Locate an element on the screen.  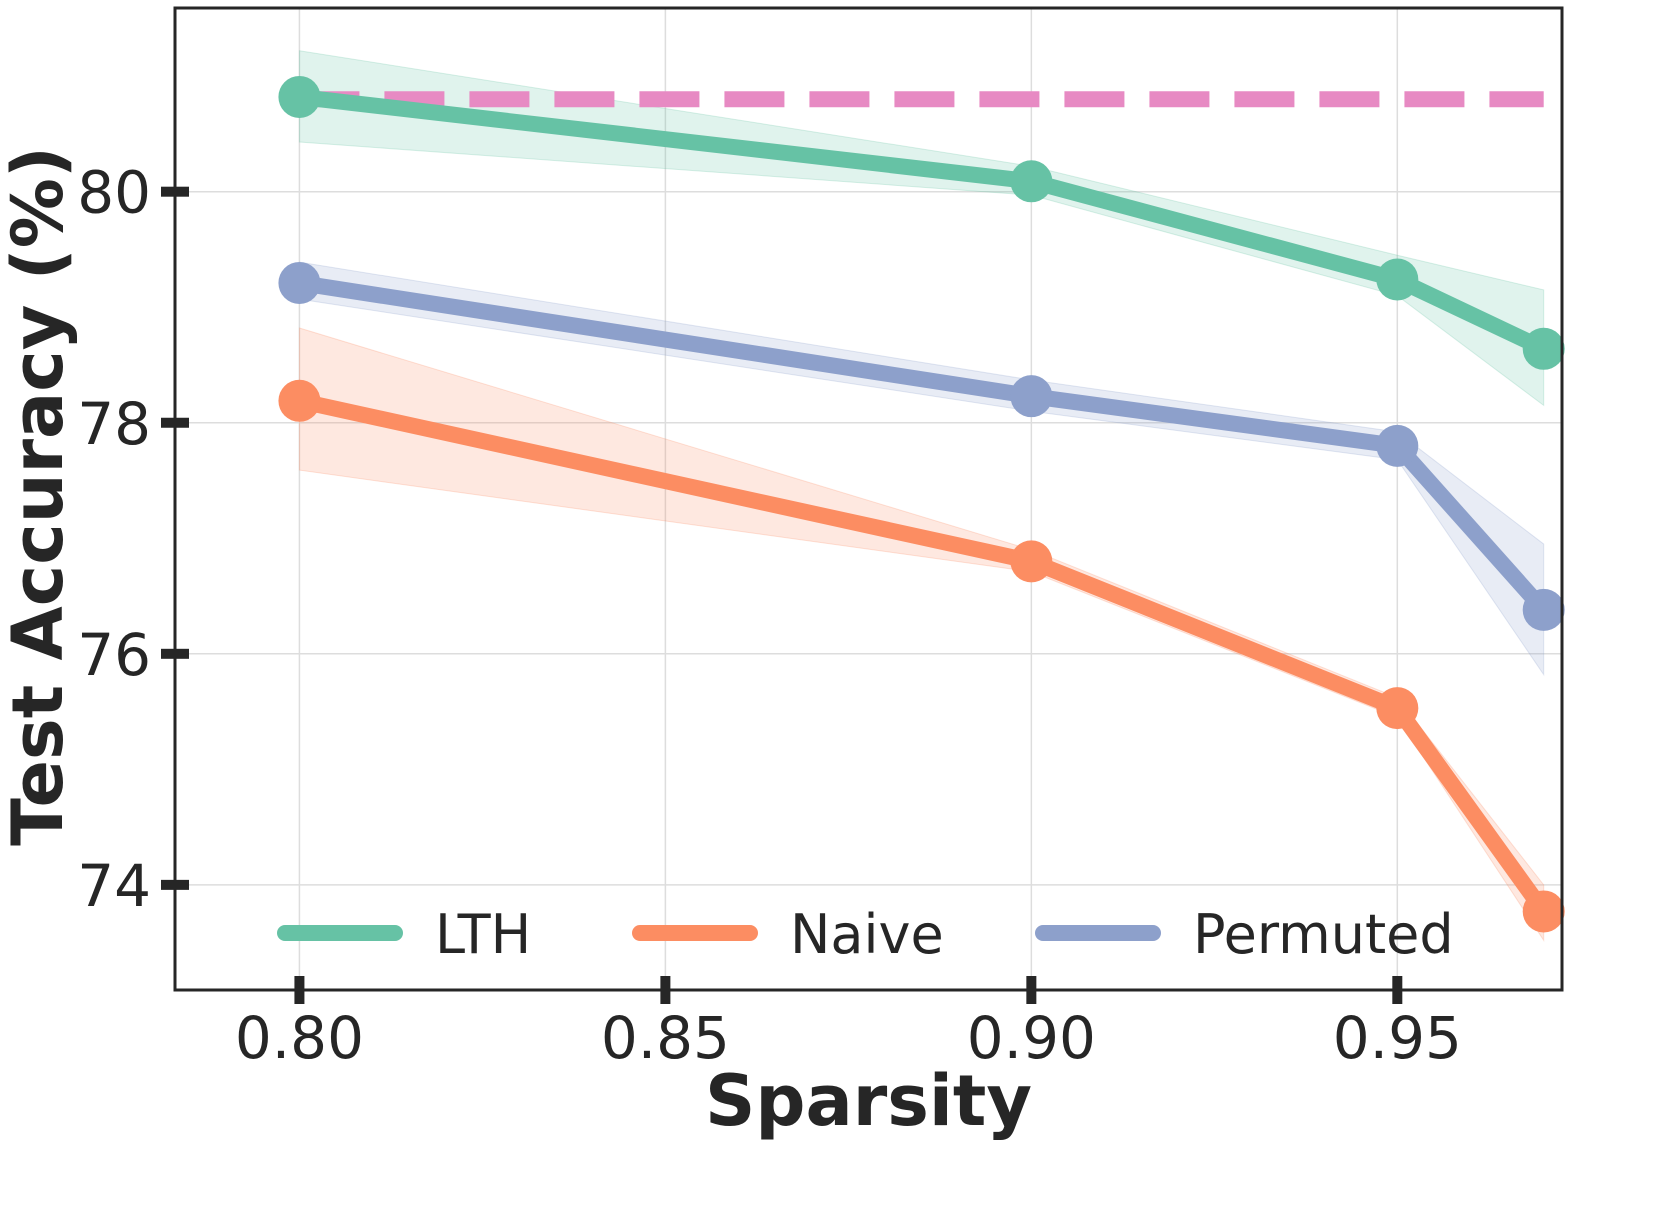
x-axis-ticks: 0.80 0.85 0.90 0.95 is located at coordinates (848, 1024).